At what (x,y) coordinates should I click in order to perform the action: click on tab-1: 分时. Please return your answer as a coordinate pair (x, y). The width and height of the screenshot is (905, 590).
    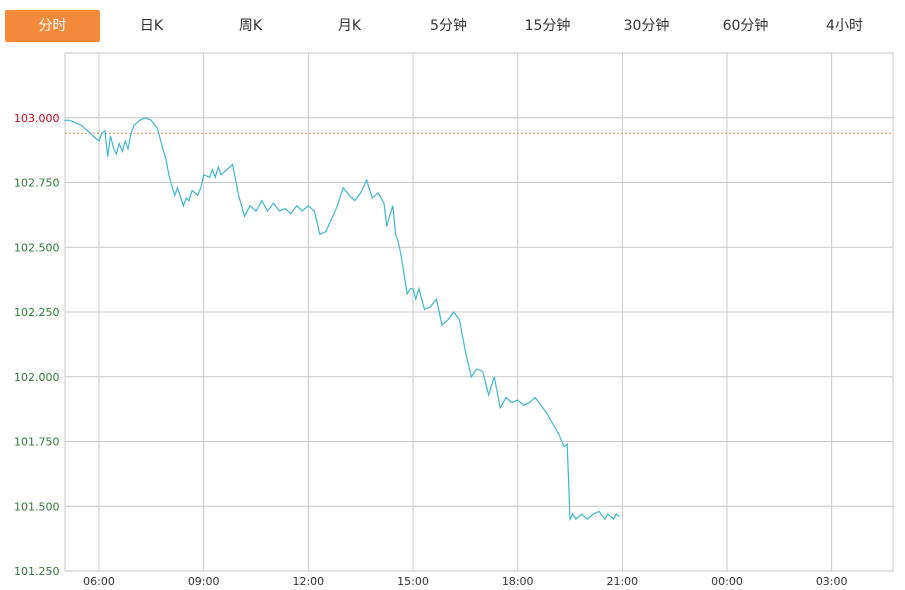
    Looking at the image, I should click on (52, 26).